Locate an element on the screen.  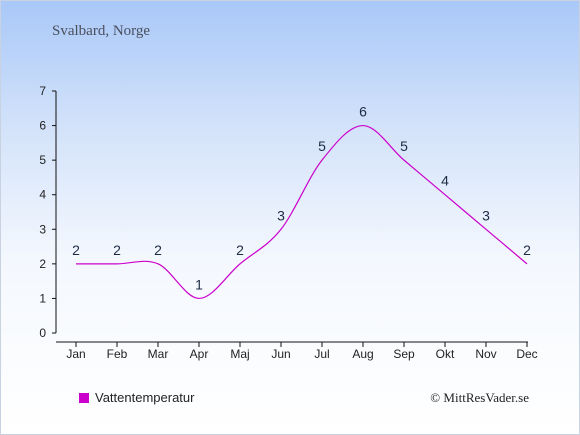
y-tick-label: 4 is located at coordinates (42, 195).